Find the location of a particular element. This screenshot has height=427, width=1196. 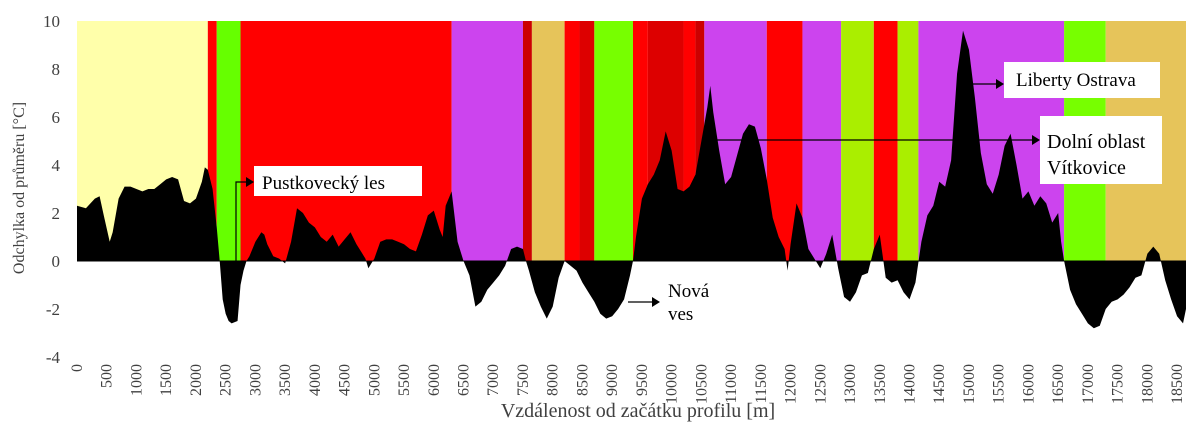

x-tick-label-25: 12500 is located at coordinates (820, 384).